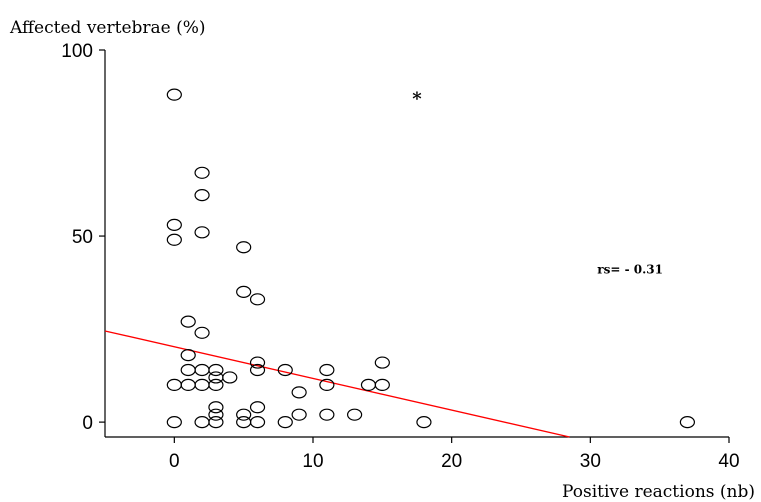 The width and height of the screenshot is (761, 502). I want to click on y-axis-label: Affected vertebrae (%), so click(107, 28).